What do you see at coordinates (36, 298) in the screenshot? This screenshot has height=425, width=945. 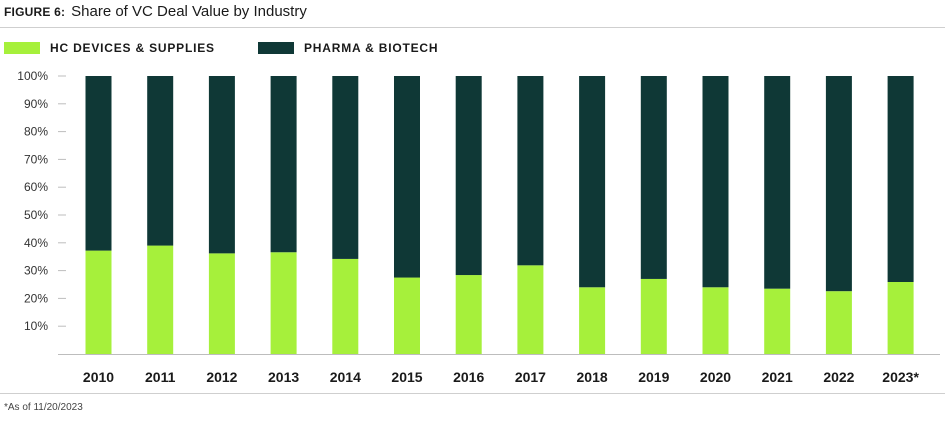 I see `y-tick-label: 20%` at bounding box center [36, 298].